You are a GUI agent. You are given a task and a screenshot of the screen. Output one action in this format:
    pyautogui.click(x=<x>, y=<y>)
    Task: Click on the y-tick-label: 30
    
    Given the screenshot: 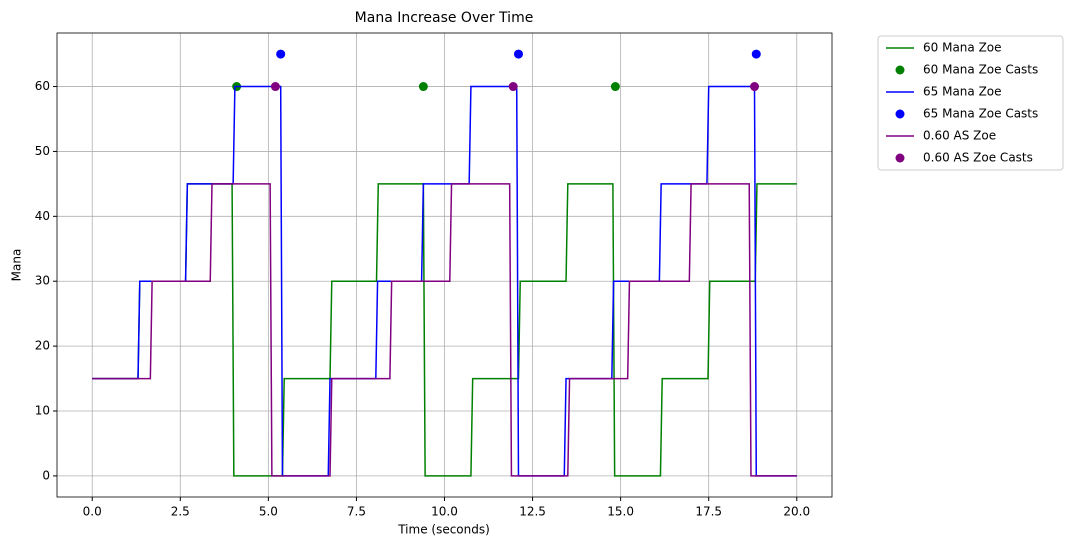 What is the action you would take?
    pyautogui.click(x=42, y=281)
    